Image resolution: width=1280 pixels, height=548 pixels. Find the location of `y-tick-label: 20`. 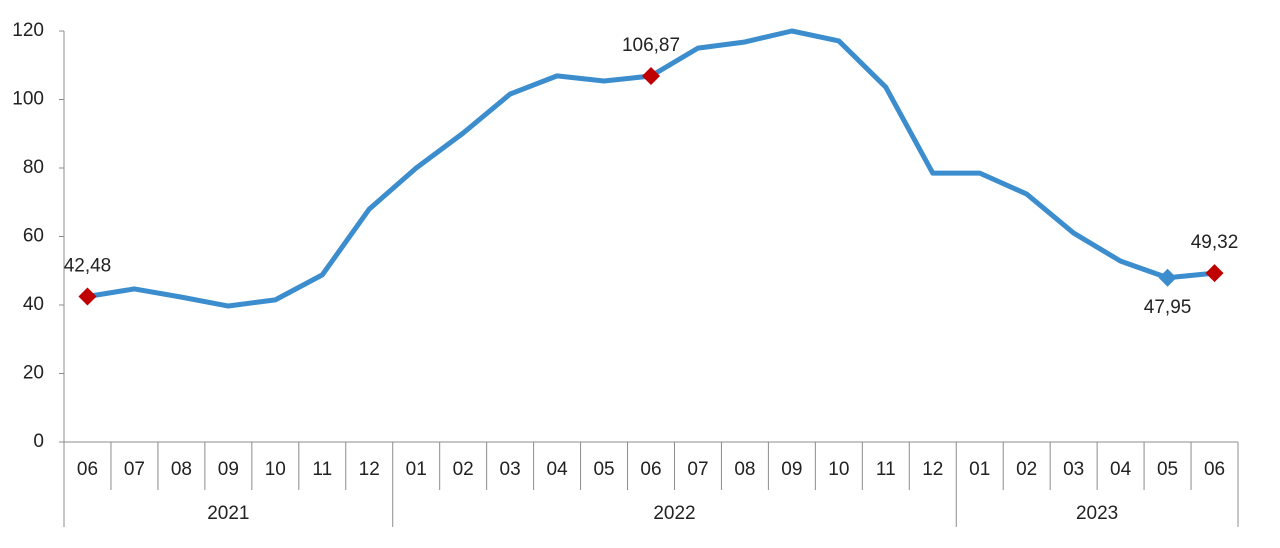

y-tick-label: 20 is located at coordinates (33, 373).